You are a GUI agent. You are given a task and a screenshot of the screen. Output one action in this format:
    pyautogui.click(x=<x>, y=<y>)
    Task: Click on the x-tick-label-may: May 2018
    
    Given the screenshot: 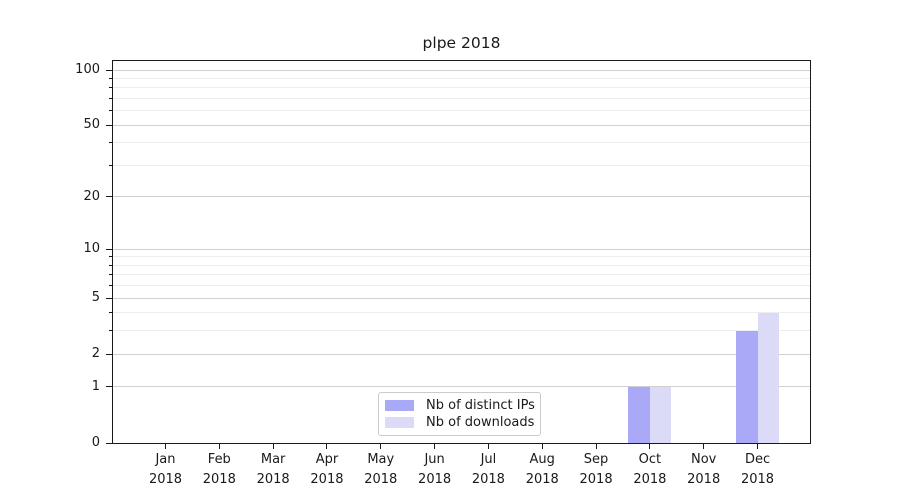 What is the action you would take?
    pyautogui.click(x=381, y=469)
    